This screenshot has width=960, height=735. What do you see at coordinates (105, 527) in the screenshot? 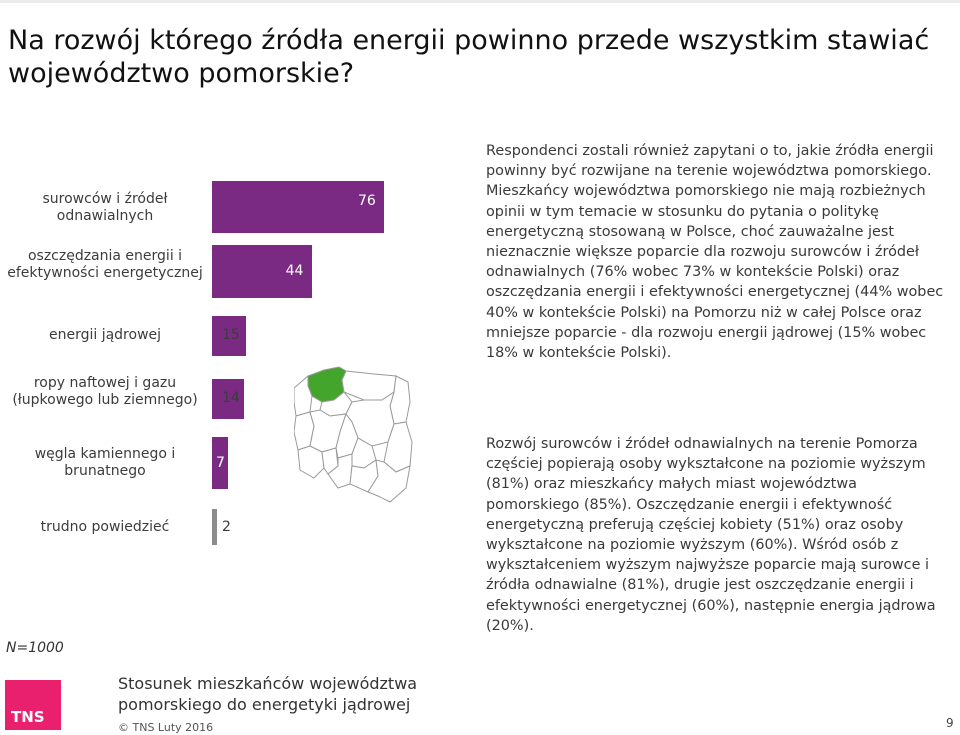
I see `category-label: trudno powiedzieć` at bounding box center [105, 527].